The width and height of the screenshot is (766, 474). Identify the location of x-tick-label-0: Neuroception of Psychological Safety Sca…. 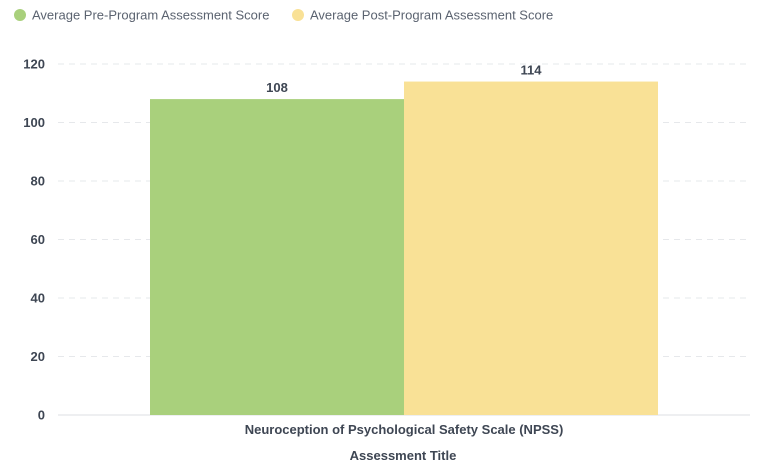
(404, 429).